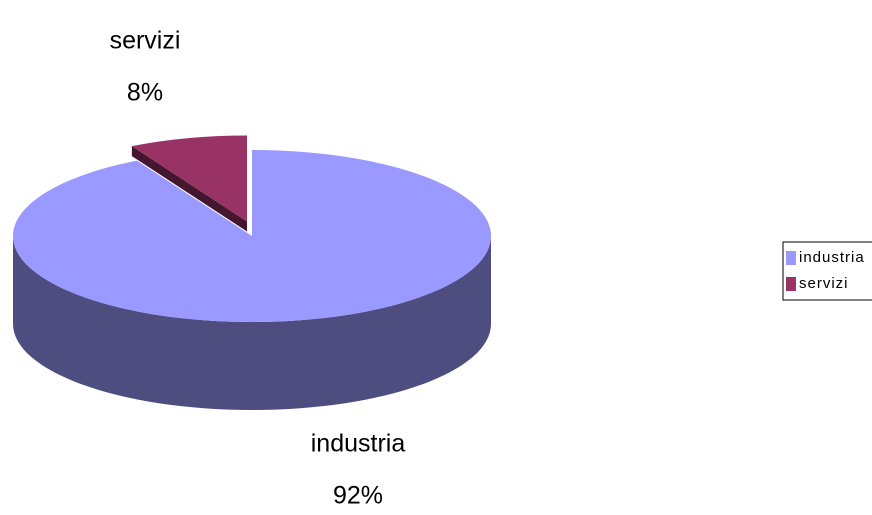 This screenshot has height=515, width=872. What do you see at coordinates (145, 93) in the screenshot?
I see `slice-value-label: 8%` at bounding box center [145, 93].